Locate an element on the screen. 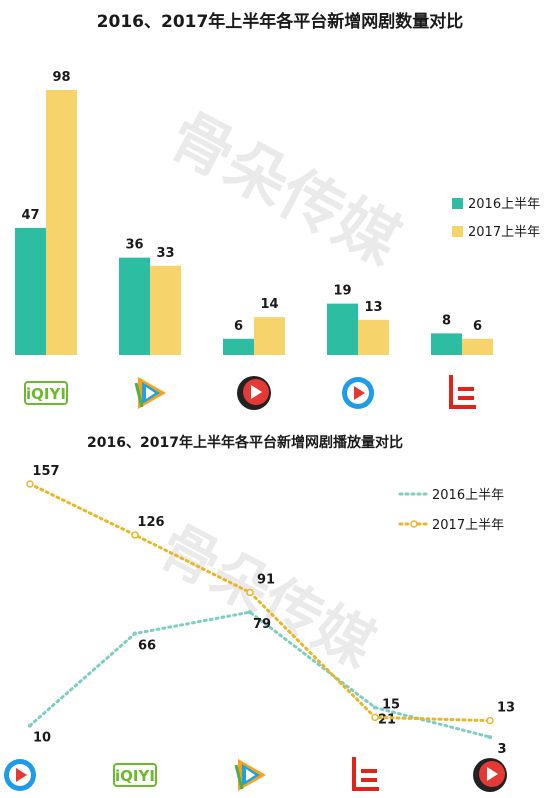 Image resolution: width=560 pixels, height=798 pixels. bar-value-label-2016-0: 47 is located at coordinates (30, 215).